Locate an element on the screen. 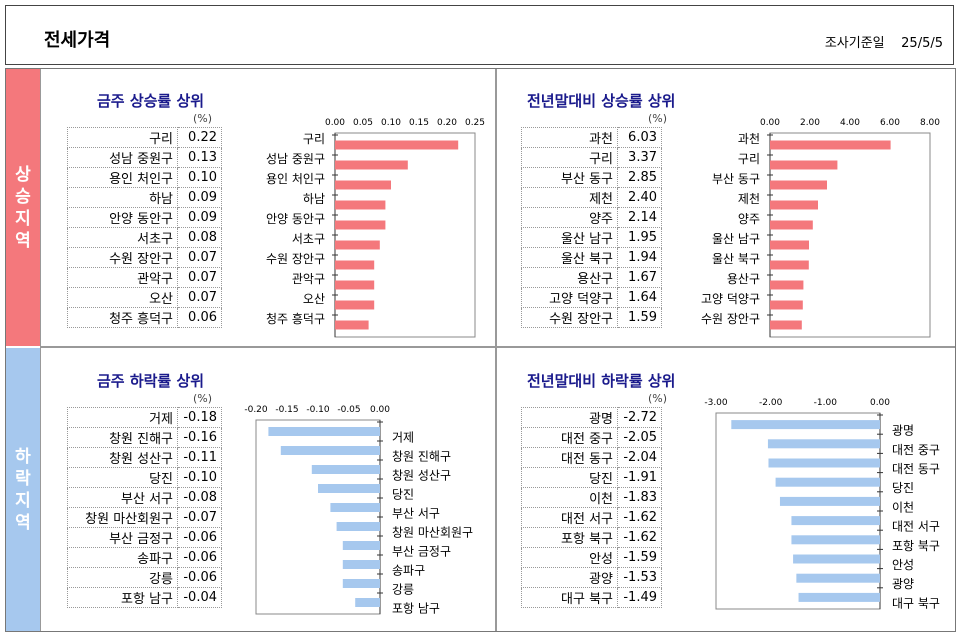 This screenshot has height=635, width=959. ytd-fall-title: 전년말대비 하락률 상위 is located at coordinates (601, 381).